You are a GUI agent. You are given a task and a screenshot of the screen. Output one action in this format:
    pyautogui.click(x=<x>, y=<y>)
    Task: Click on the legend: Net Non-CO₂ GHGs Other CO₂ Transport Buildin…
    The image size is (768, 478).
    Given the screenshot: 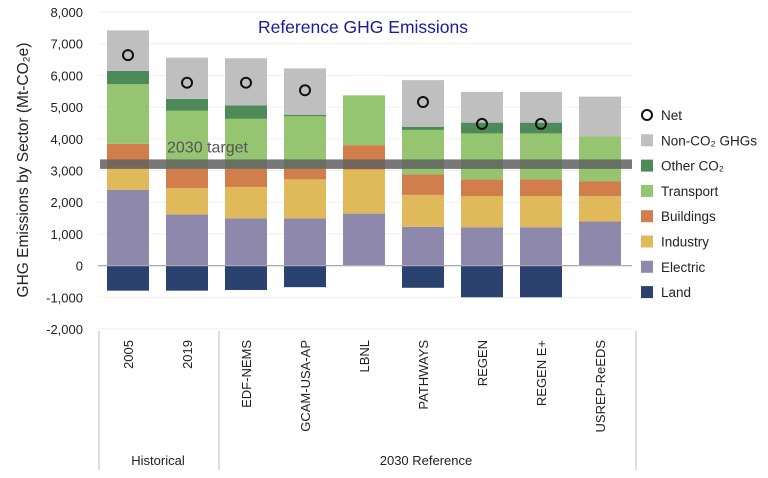 What is the action you would take?
    pyautogui.click(x=699, y=204)
    